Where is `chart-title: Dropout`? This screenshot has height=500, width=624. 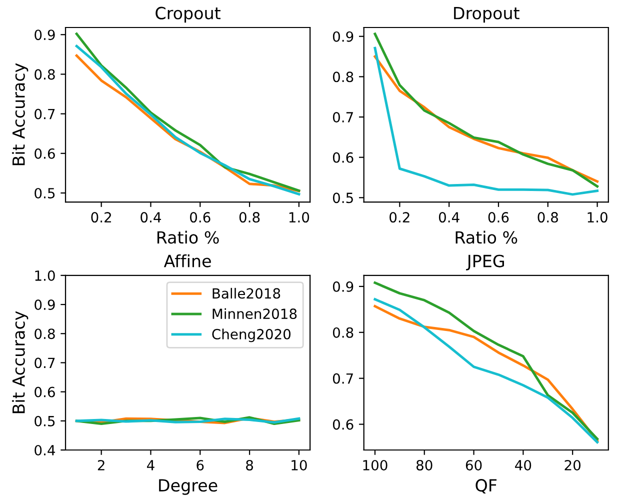 chart-title: Dropout is located at coordinates (487, 15).